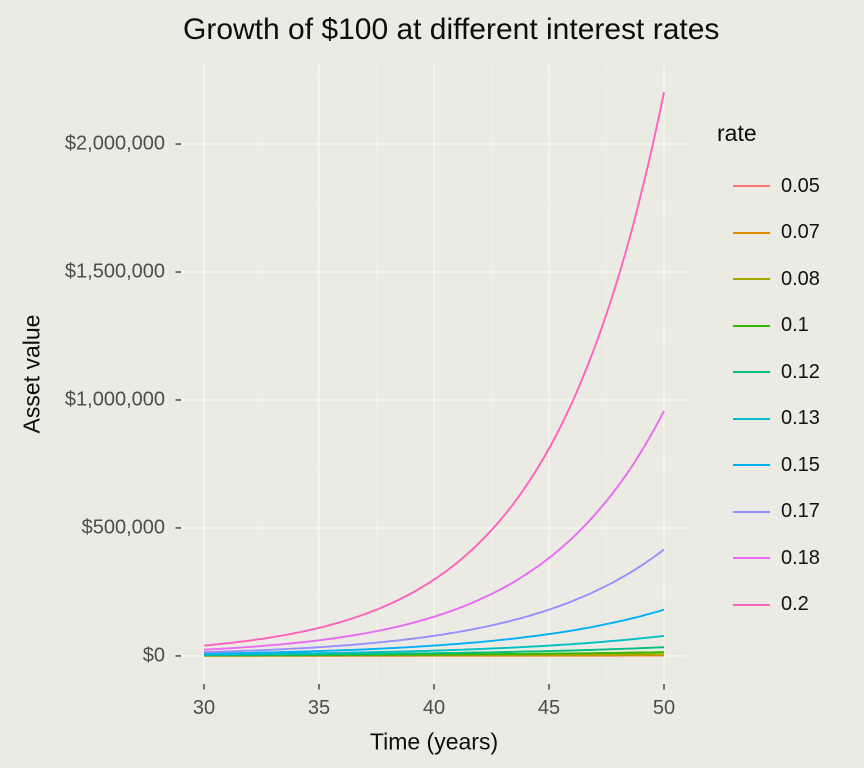 The image size is (864, 768). I want to click on series-line-0.15, so click(434, 631).